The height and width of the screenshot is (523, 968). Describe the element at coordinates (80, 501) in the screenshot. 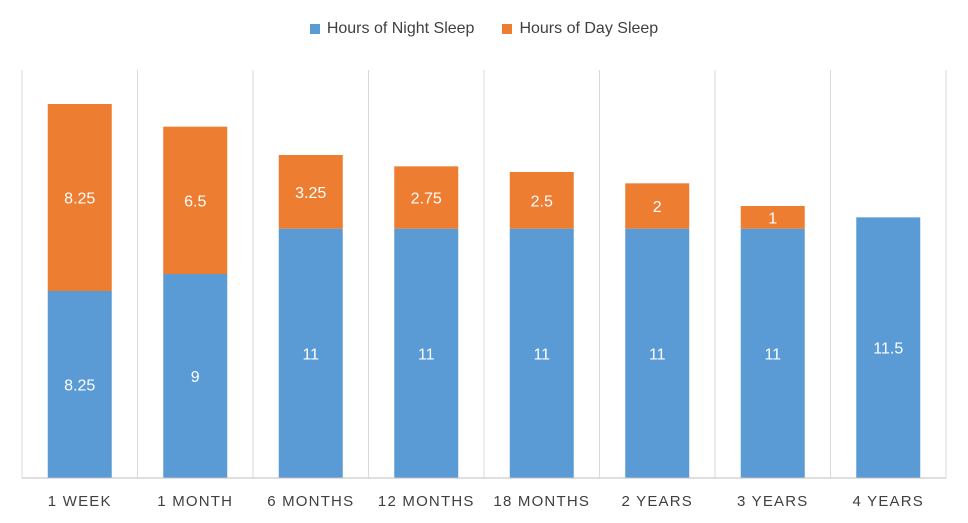

I see `x-tick-label-0: 1 WEEK` at that location.